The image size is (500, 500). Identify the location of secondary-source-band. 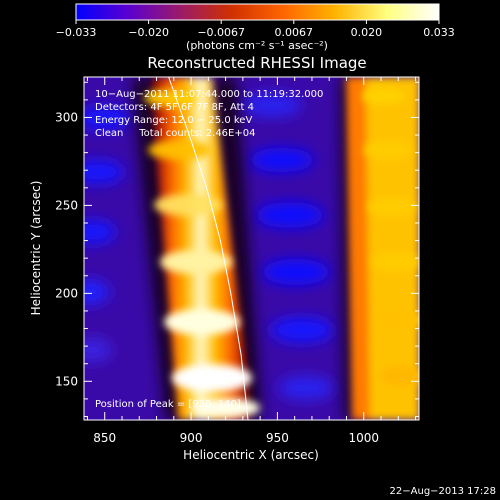
(382, 248).